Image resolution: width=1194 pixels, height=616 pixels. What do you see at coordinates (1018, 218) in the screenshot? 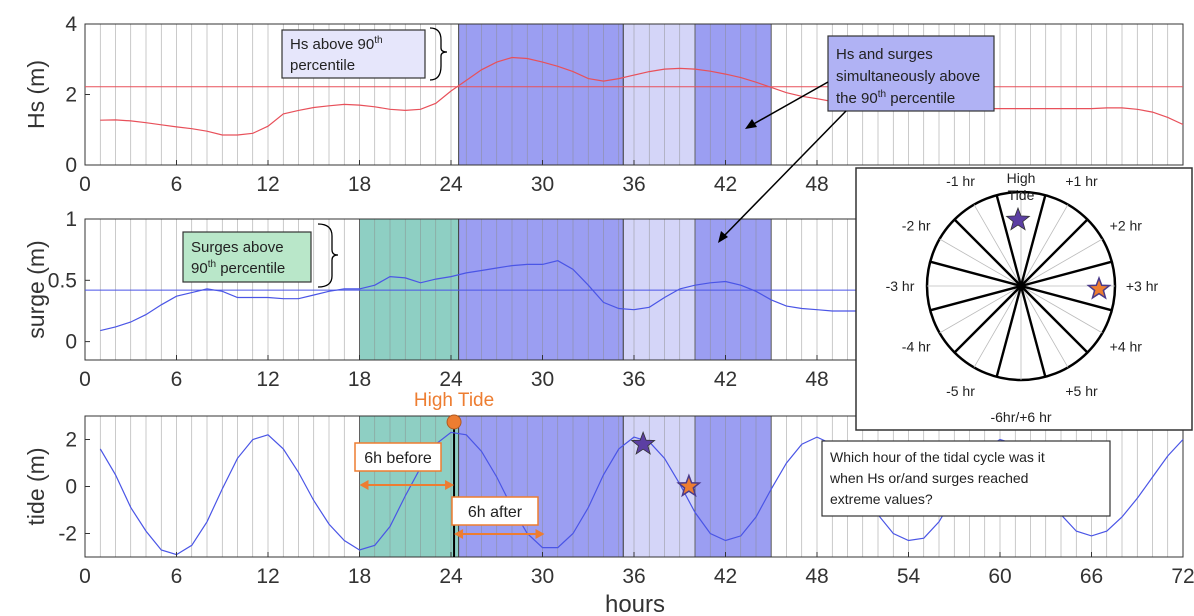
I see `clock-purple-star` at bounding box center [1018, 218].